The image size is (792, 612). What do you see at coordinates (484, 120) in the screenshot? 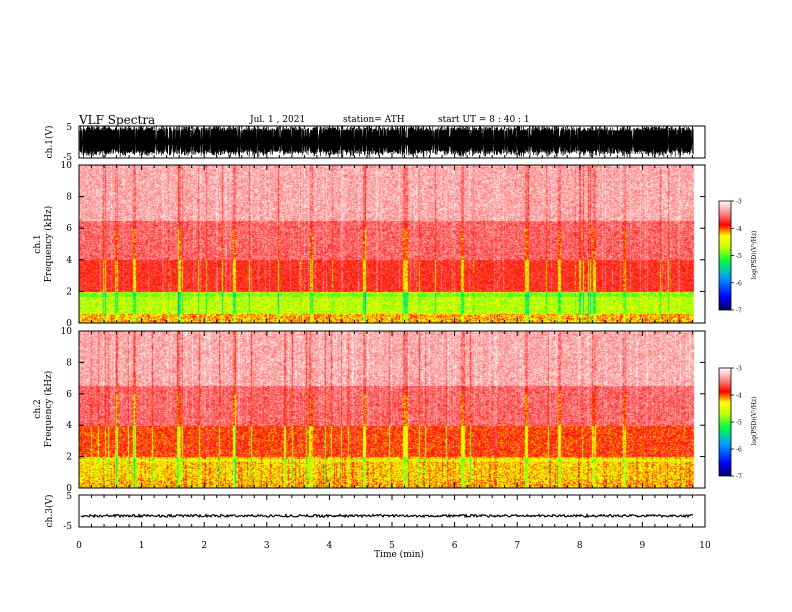
I see `start-time-label: start UT = 8 : 40 : 1` at bounding box center [484, 120].